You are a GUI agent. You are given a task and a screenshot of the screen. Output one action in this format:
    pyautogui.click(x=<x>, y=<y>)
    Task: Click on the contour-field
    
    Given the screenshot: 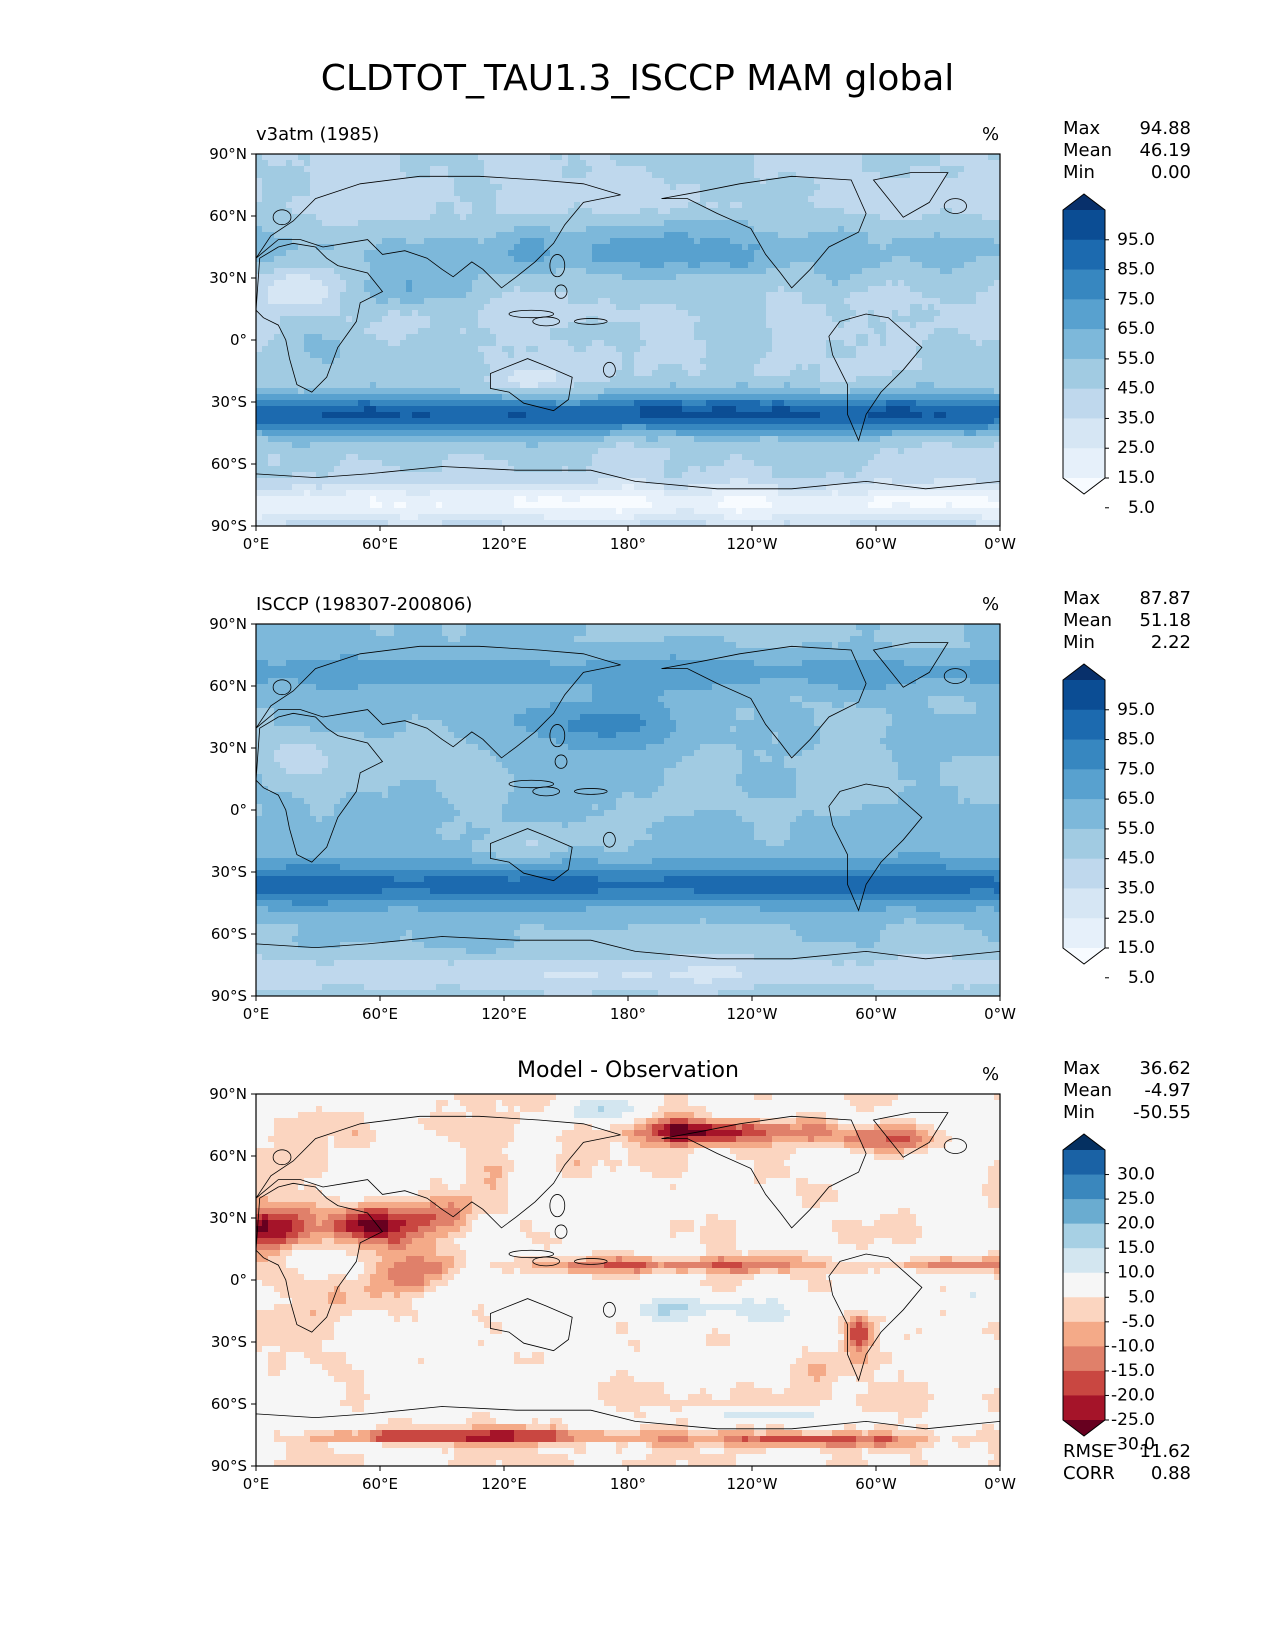 What is the action you would take?
    pyautogui.click(x=628, y=340)
    